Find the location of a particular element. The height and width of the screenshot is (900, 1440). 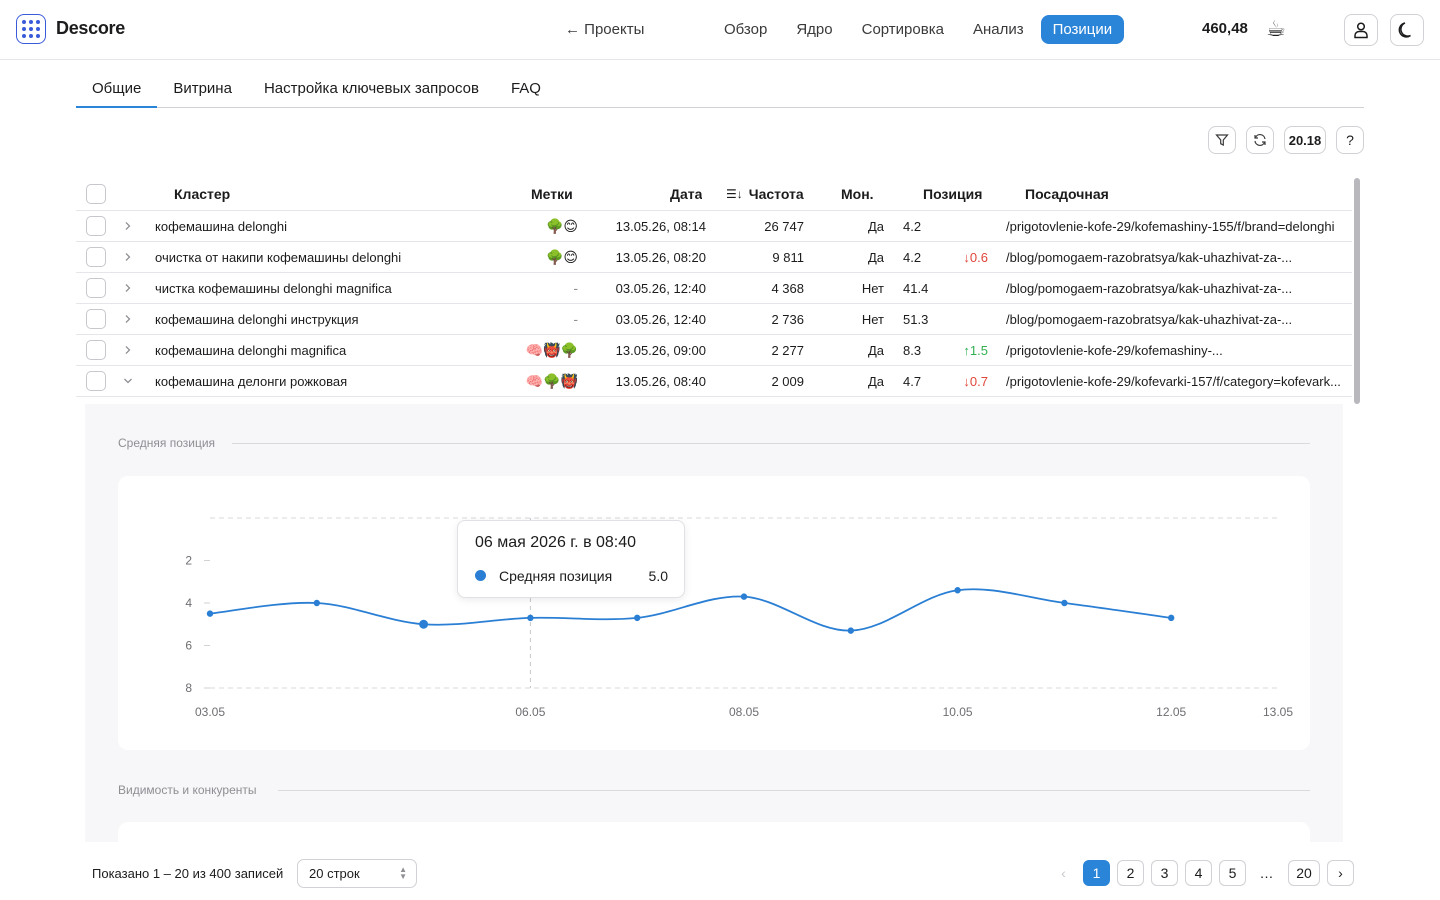

tab-showcase: Витрина is located at coordinates (202, 88).